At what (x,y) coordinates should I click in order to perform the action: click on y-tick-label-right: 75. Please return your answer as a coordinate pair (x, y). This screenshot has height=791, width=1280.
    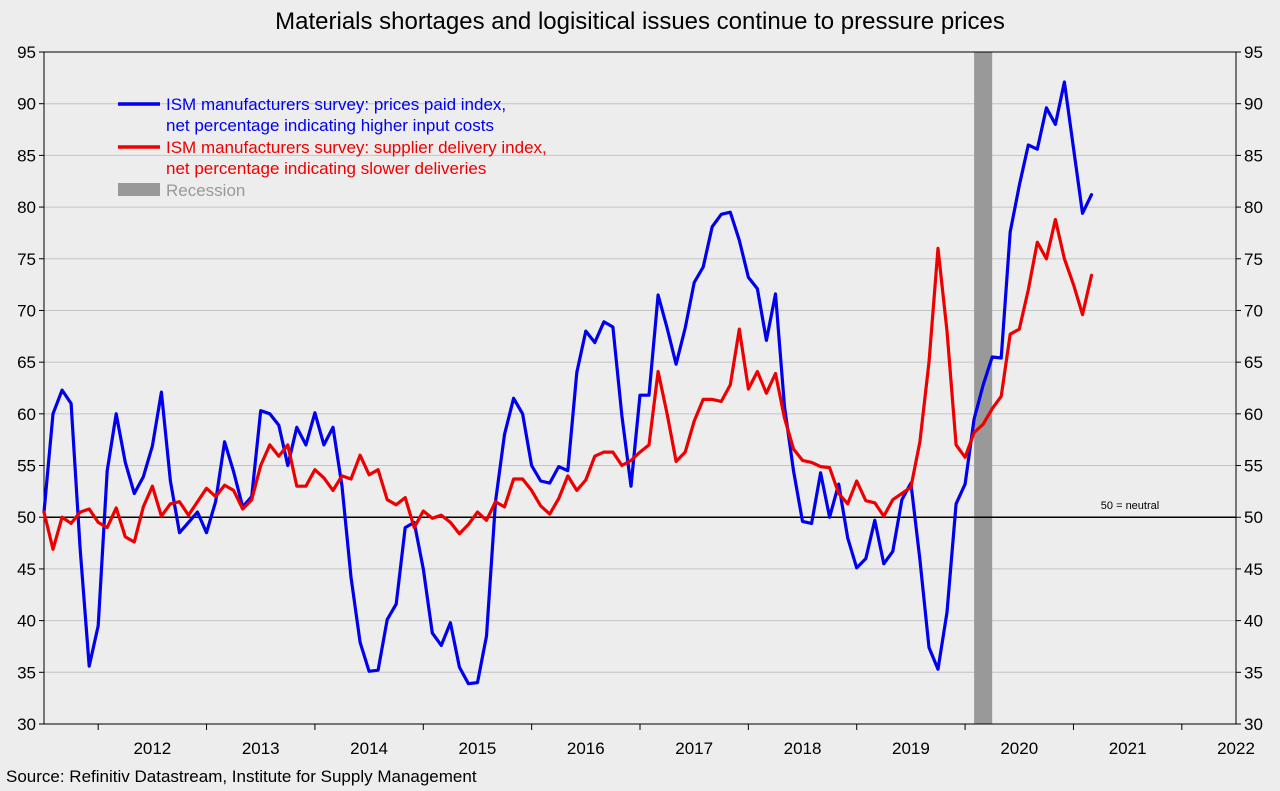
    Looking at the image, I should click on (1253, 259).